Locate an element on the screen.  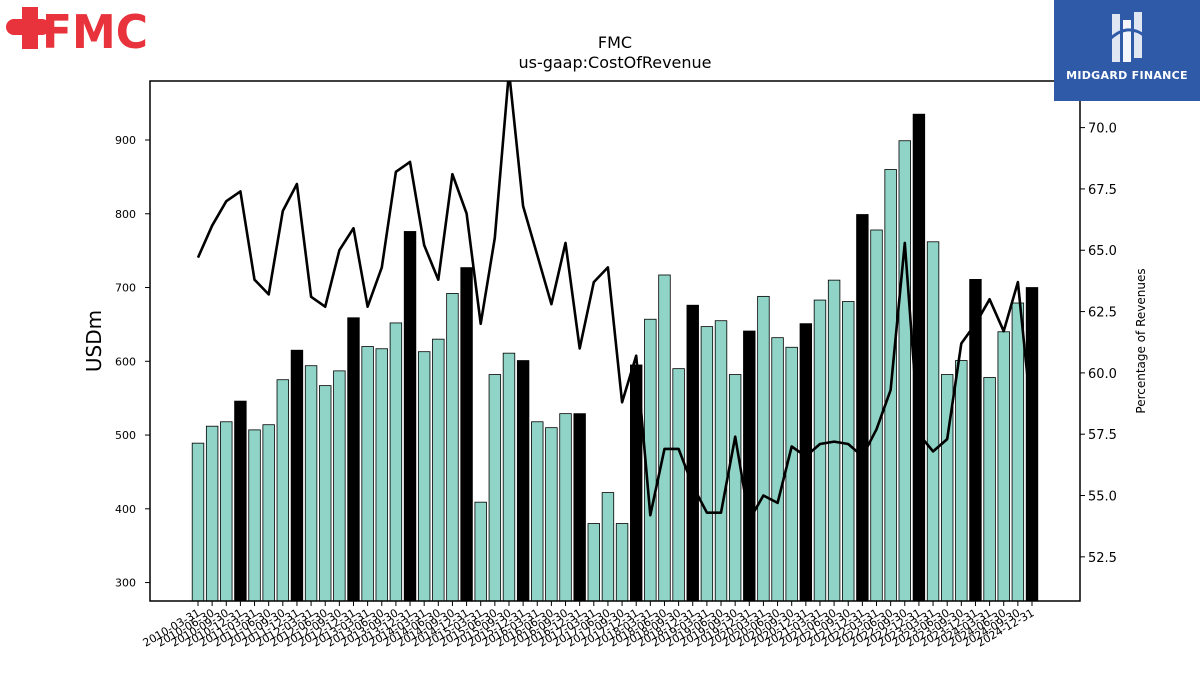
y2-tick-label: 60.0 is located at coordinates (1102, 374).